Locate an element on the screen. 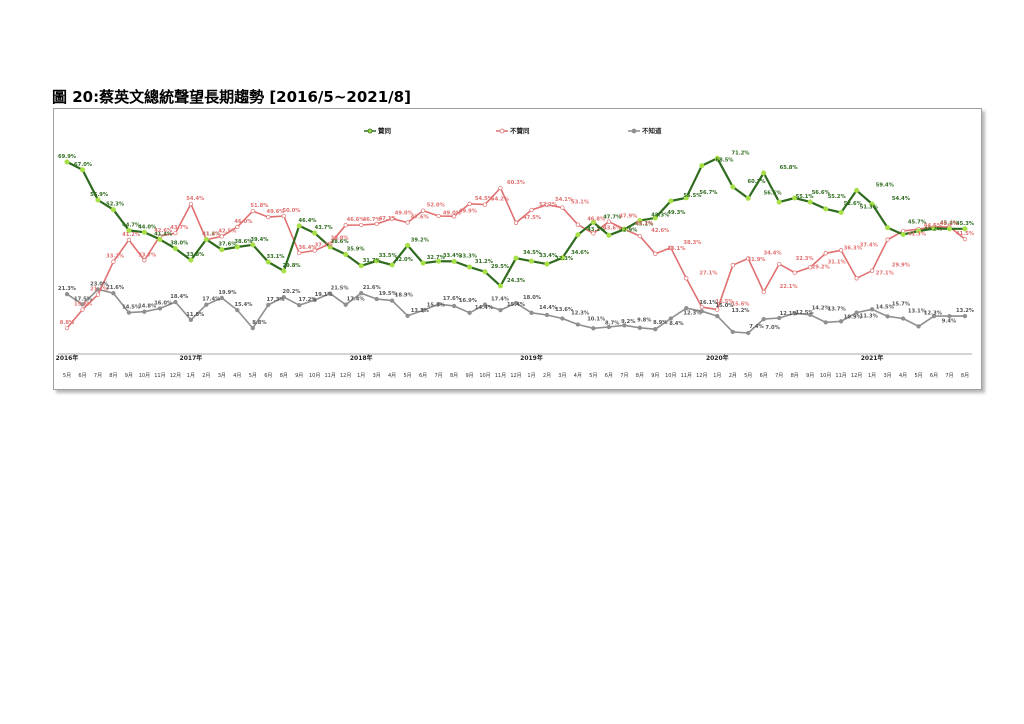 The height and width of the screenshot is (724, 1024). data-label-approve: 38.6% is located at coordinates (340, 242).